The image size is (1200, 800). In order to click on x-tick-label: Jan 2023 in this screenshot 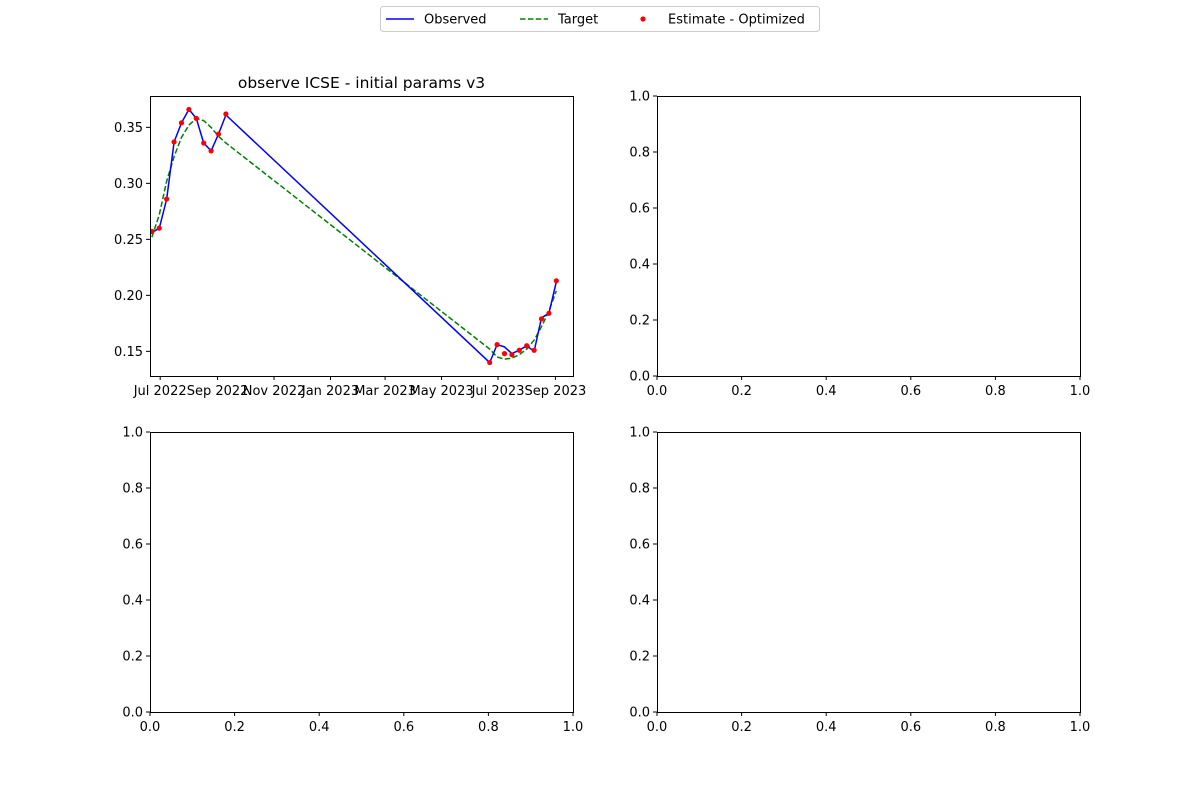, I will do `click(330, 391)`.